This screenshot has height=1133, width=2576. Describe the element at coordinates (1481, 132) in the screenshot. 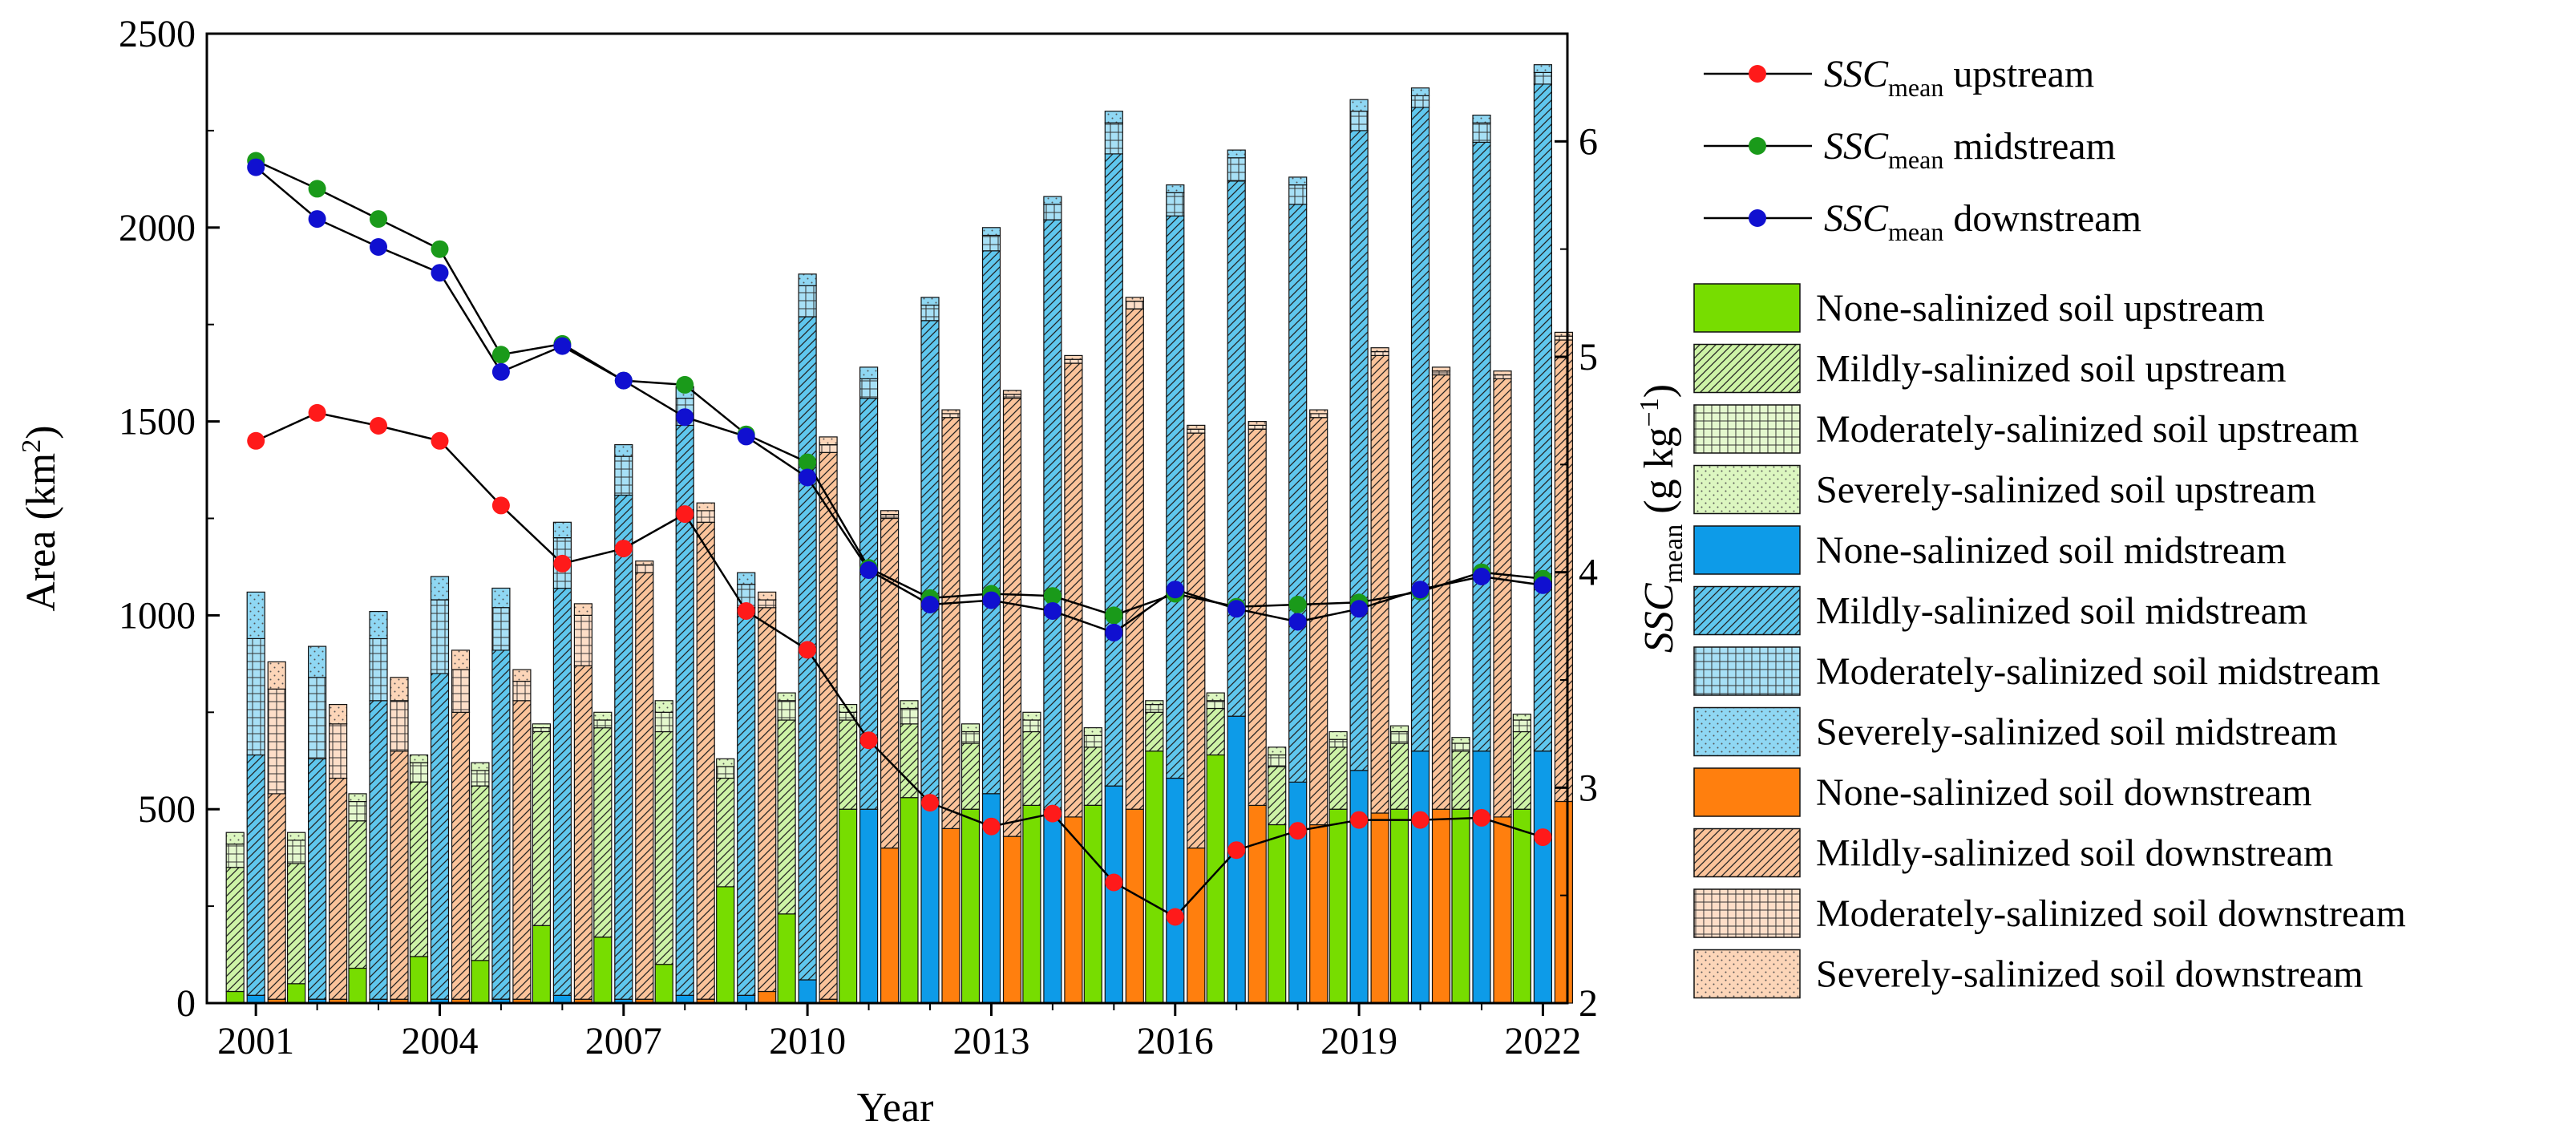

I see `bar-midstream-2021-grid` at that location.